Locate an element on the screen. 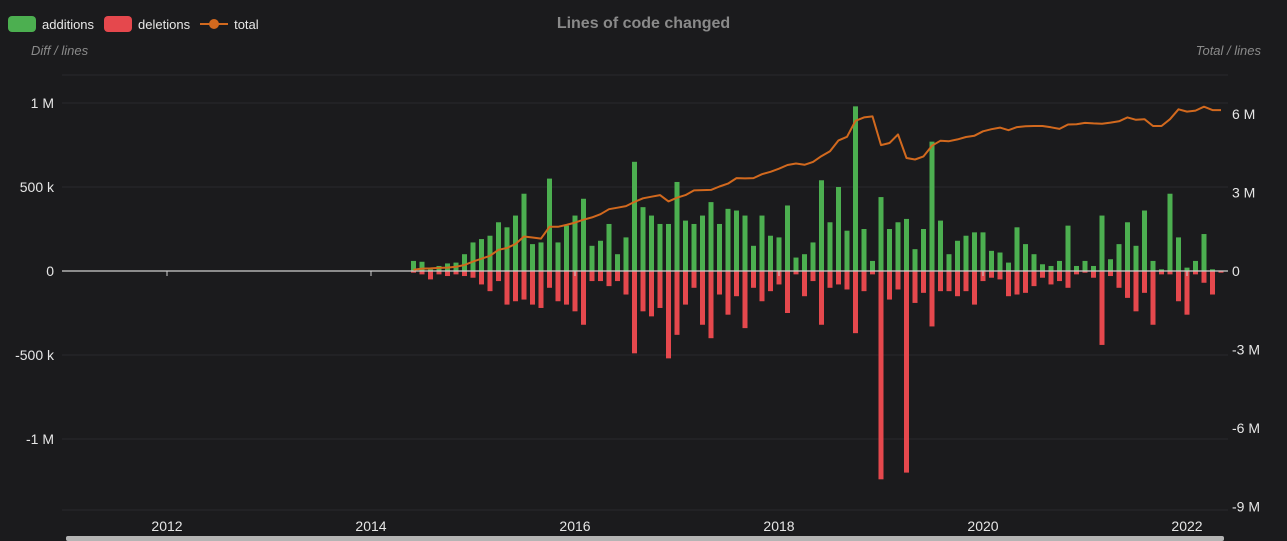 The height and width of the screenshot is (541, 1287). x-scrollbar is located at coordinates (645, 538).